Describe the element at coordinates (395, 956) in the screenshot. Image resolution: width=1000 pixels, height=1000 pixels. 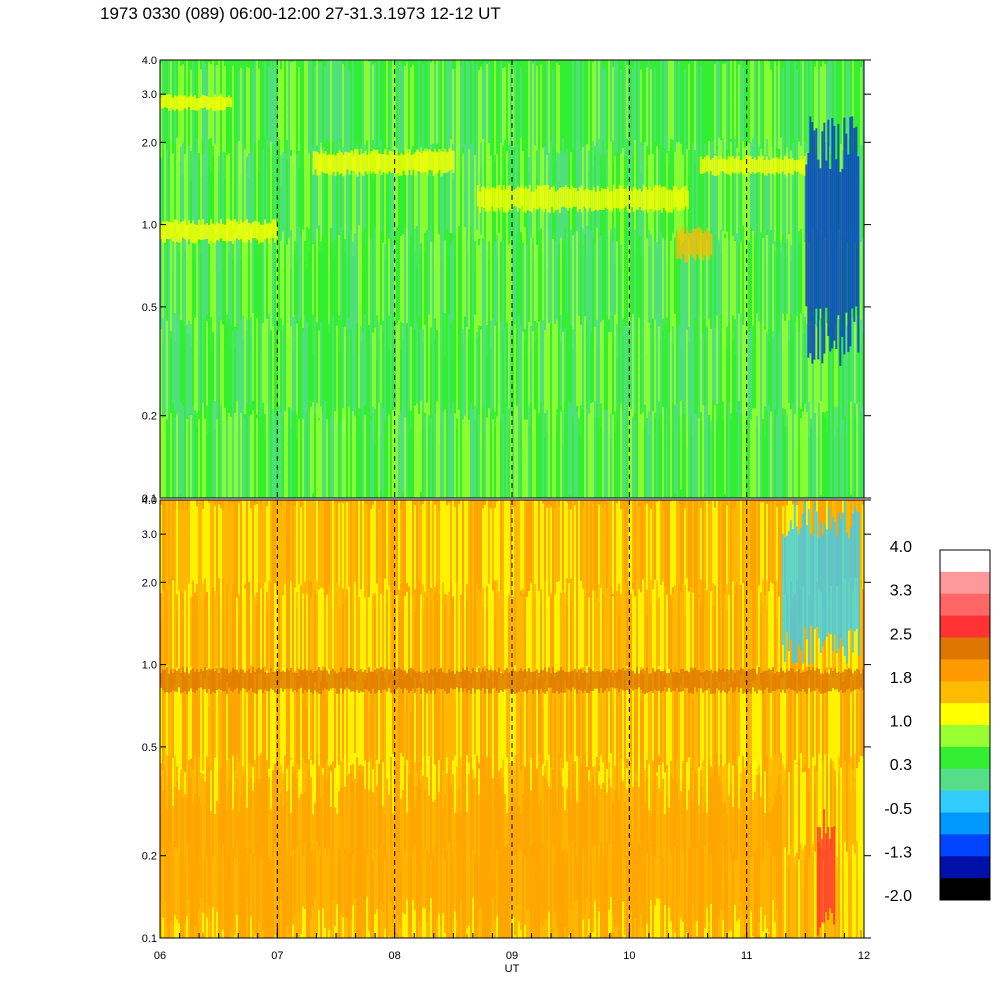
I see `x-tick-label: 08` at that location.